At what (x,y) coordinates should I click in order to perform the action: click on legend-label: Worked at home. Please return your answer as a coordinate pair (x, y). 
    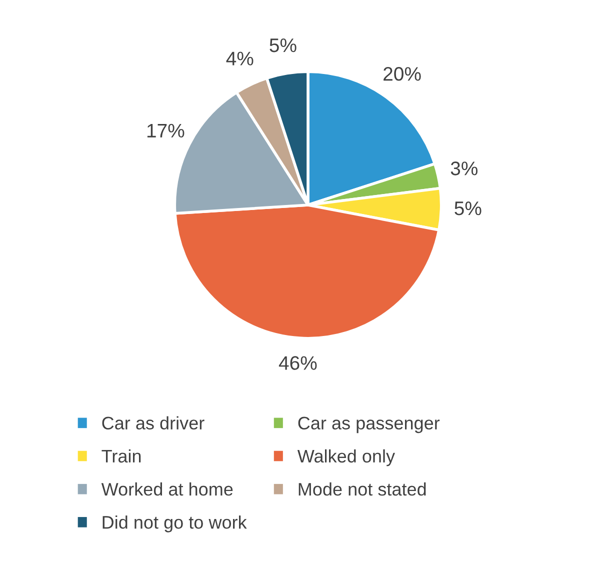
    Looking at the image, I should click on (167, 489).